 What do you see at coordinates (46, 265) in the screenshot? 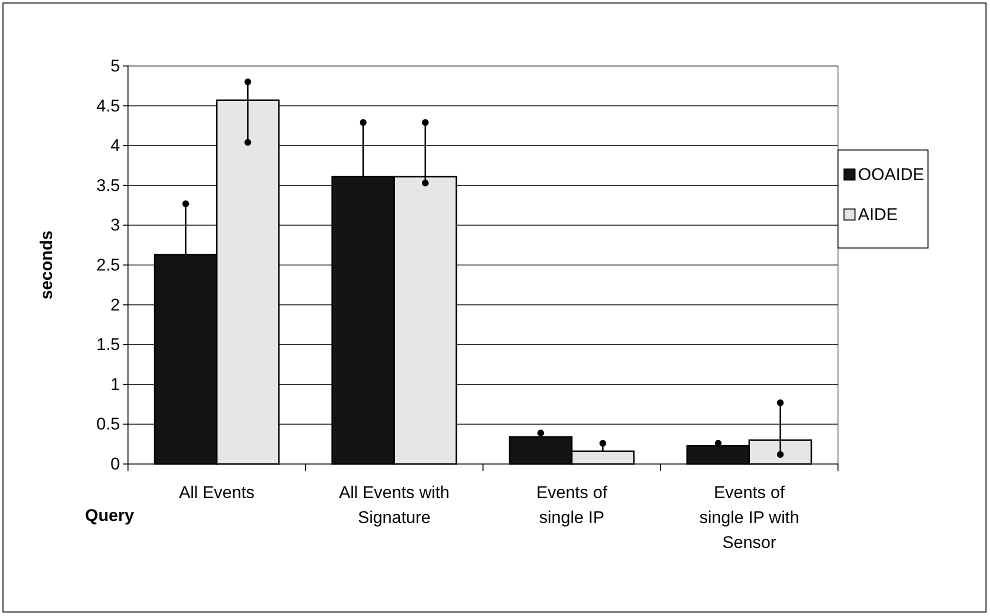
I see `y-axis-title: seconds` at bounding box center [46, 265].